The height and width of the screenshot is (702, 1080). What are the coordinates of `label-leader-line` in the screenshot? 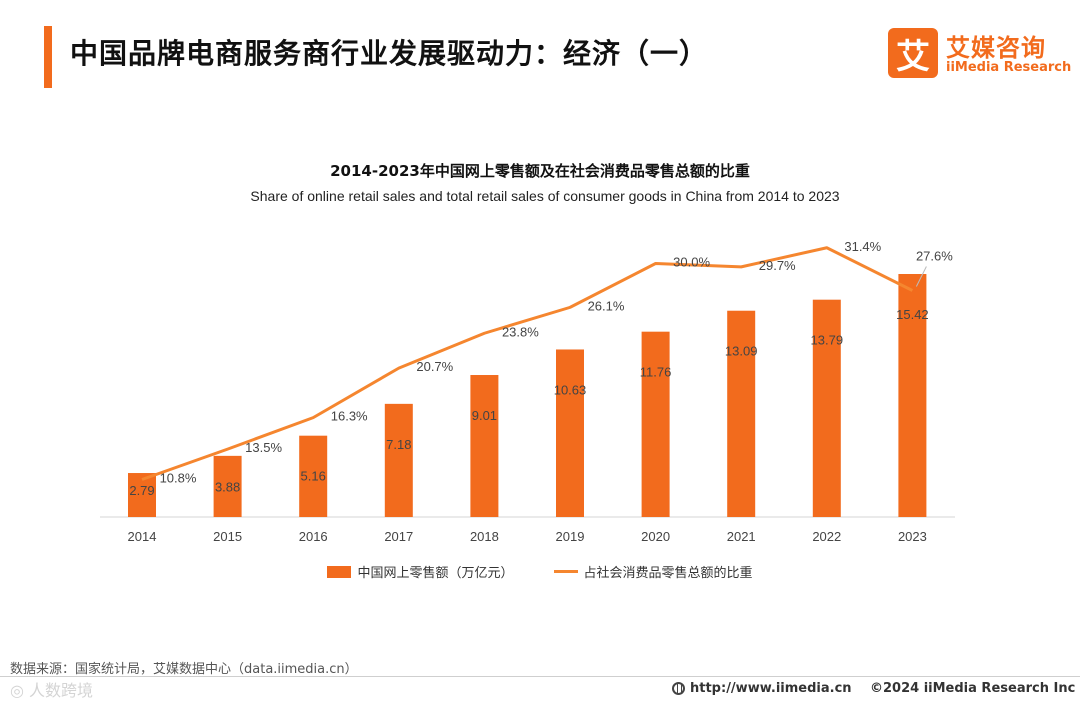 It's located at (921, 276).